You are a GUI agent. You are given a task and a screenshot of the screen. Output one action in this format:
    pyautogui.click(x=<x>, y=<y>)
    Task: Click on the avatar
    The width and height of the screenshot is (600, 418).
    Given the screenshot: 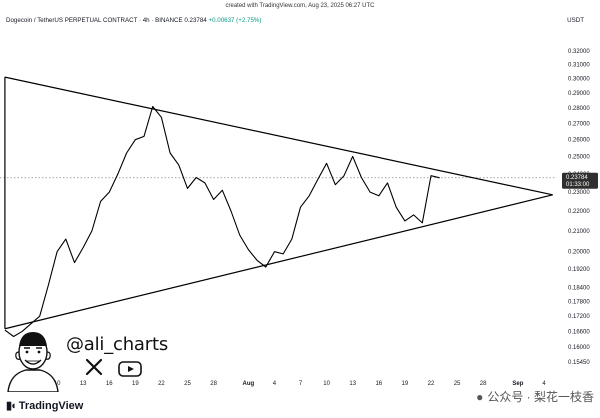 What is the action you would take?
    pyautogui.click(x=33, y=362)
    